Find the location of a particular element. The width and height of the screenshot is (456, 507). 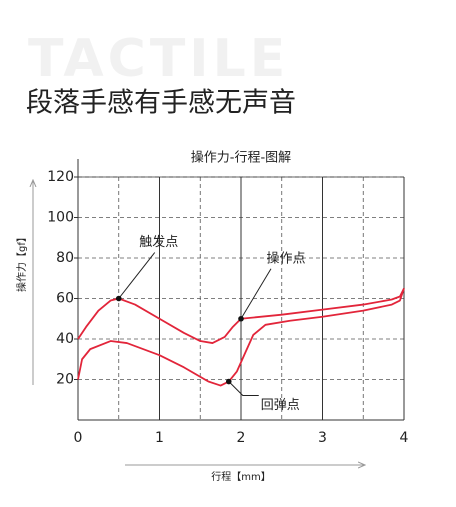

x-tick-label: 3 is located at coordinates (322, 438).